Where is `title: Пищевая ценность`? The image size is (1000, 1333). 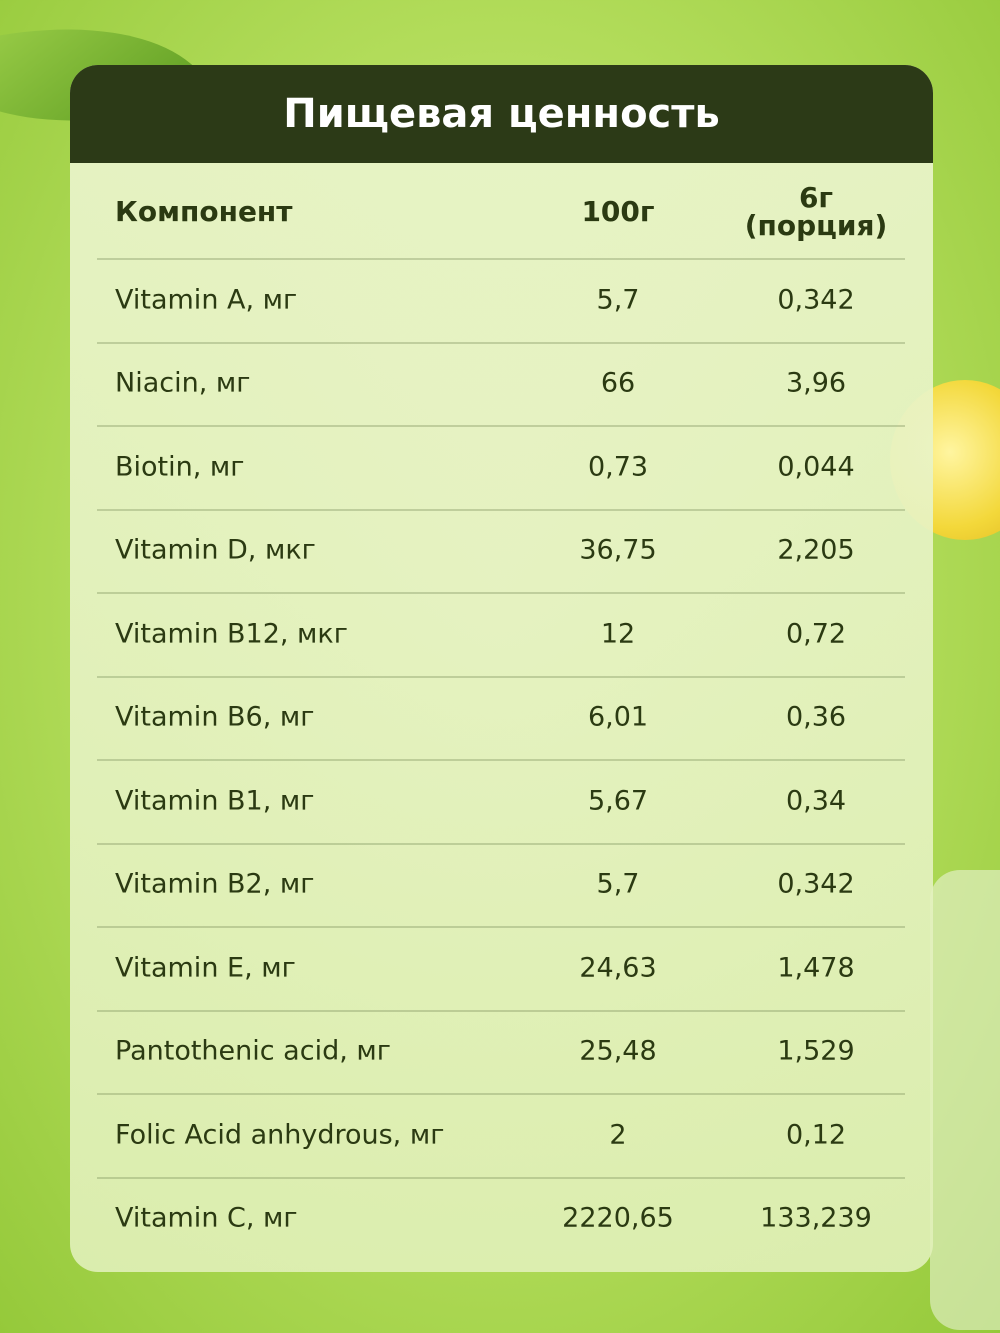
title: Пищевая ценность is located at coordinates (501, 114).